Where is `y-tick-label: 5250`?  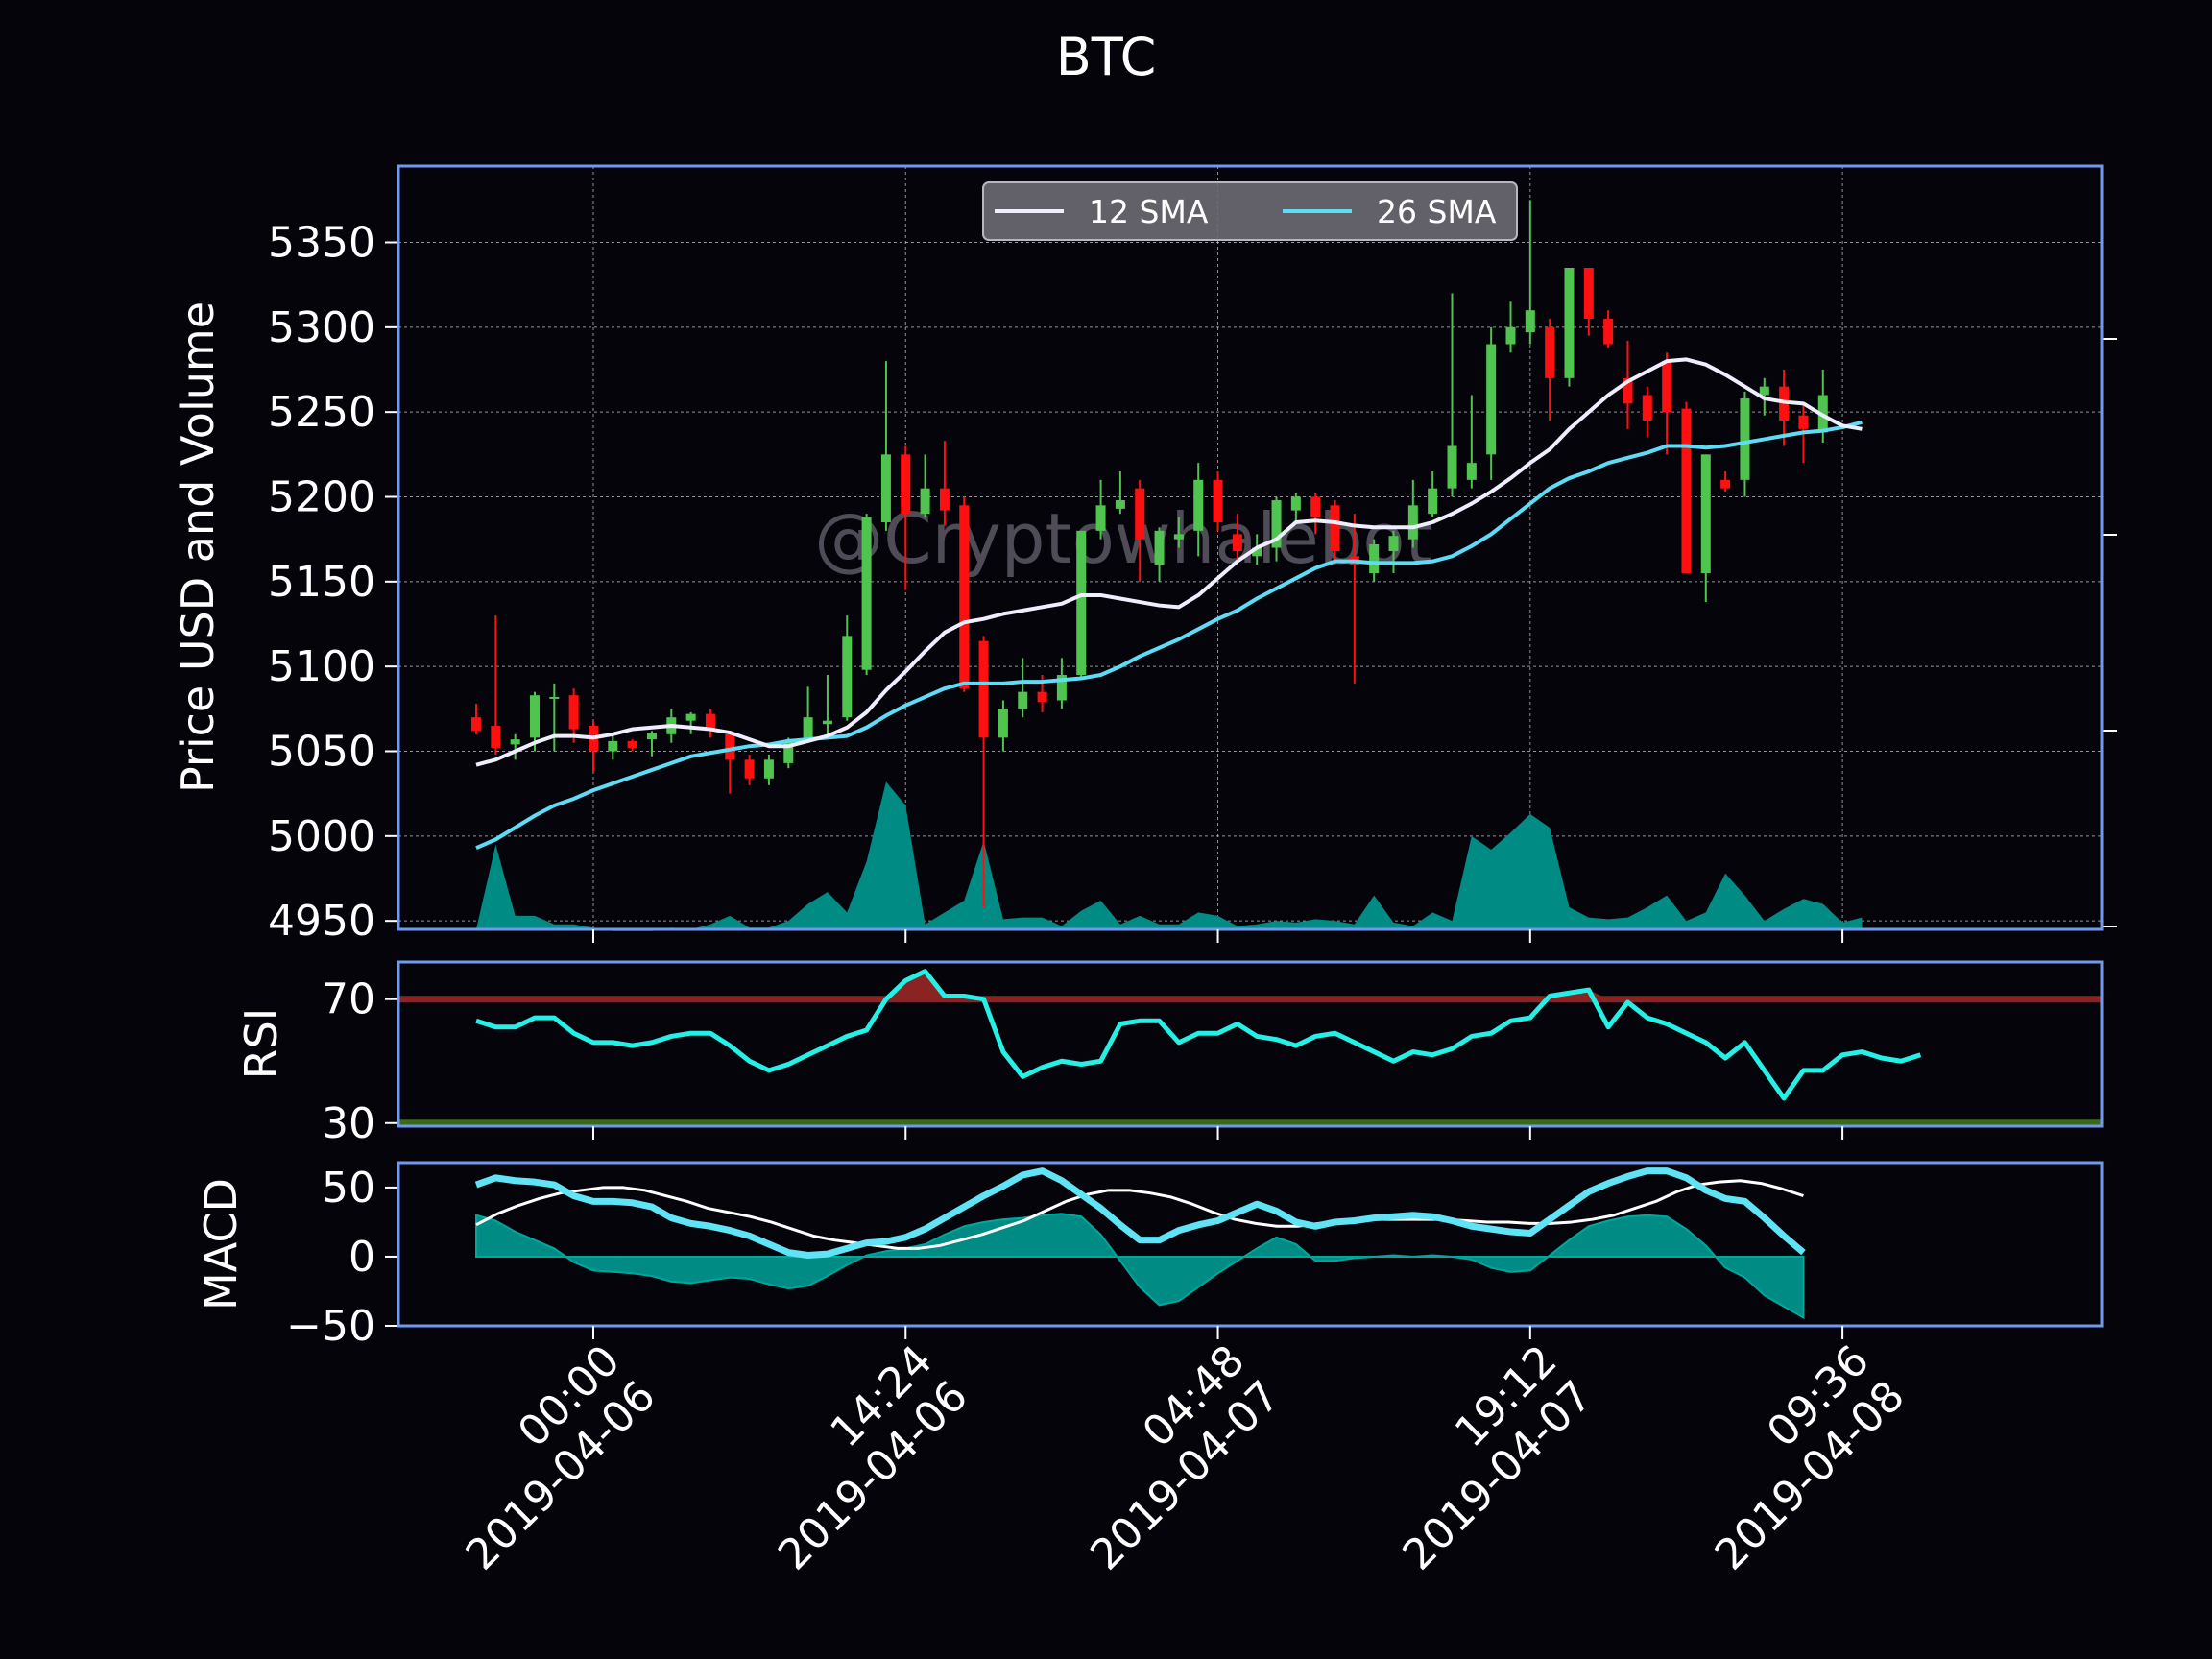
y-tick-label: 5250 is located at coordinates (321, 412).